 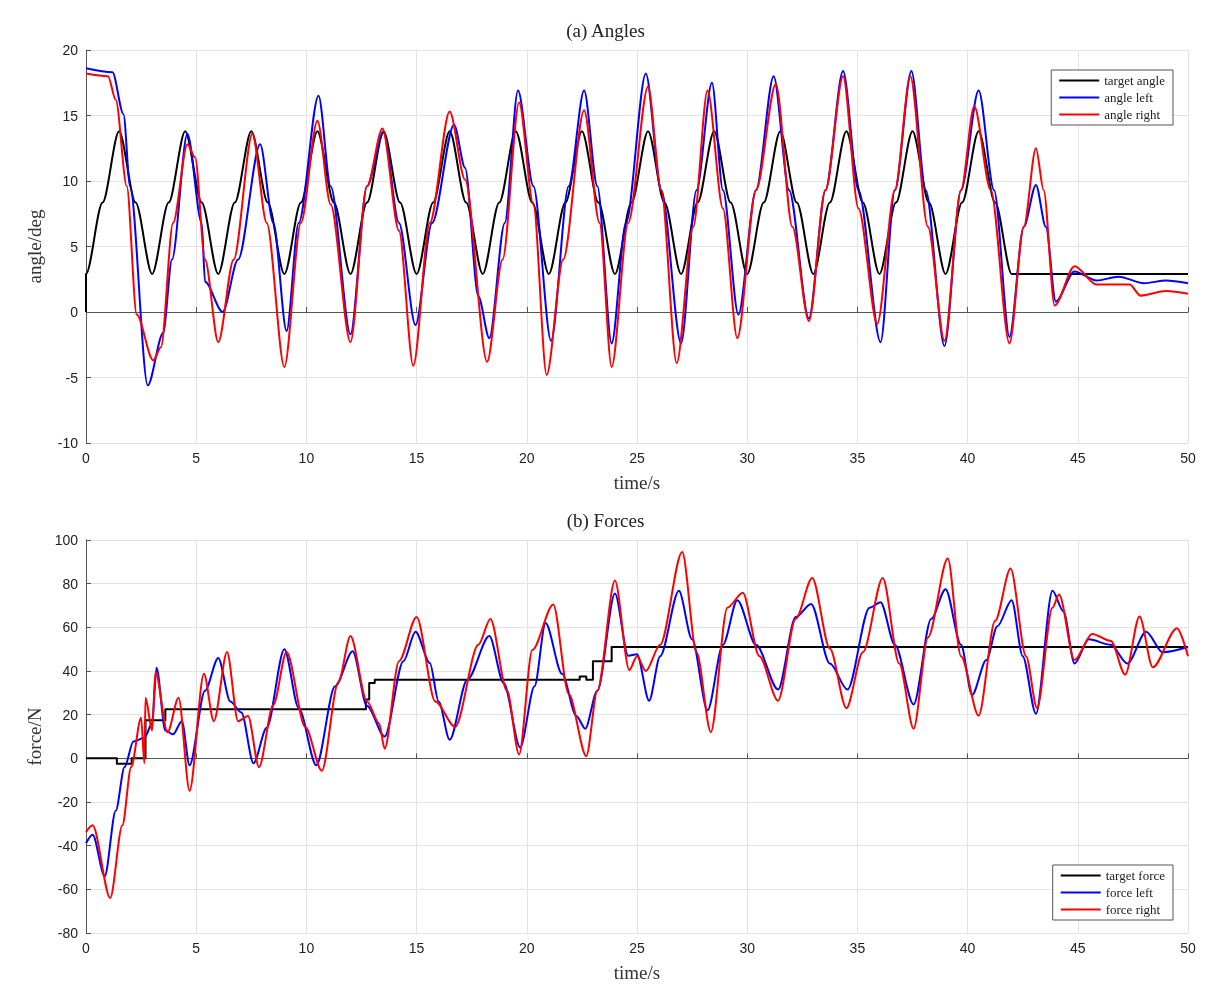 I want to click on y-tick-label: -5, so click(x=72, y=377).